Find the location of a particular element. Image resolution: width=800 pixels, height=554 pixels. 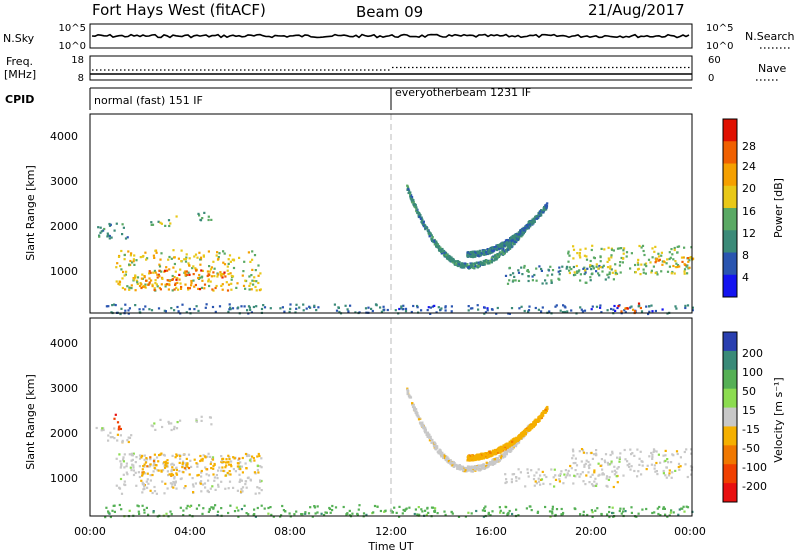

freq-label-1: Freq. is located at coordinates (19, 61).